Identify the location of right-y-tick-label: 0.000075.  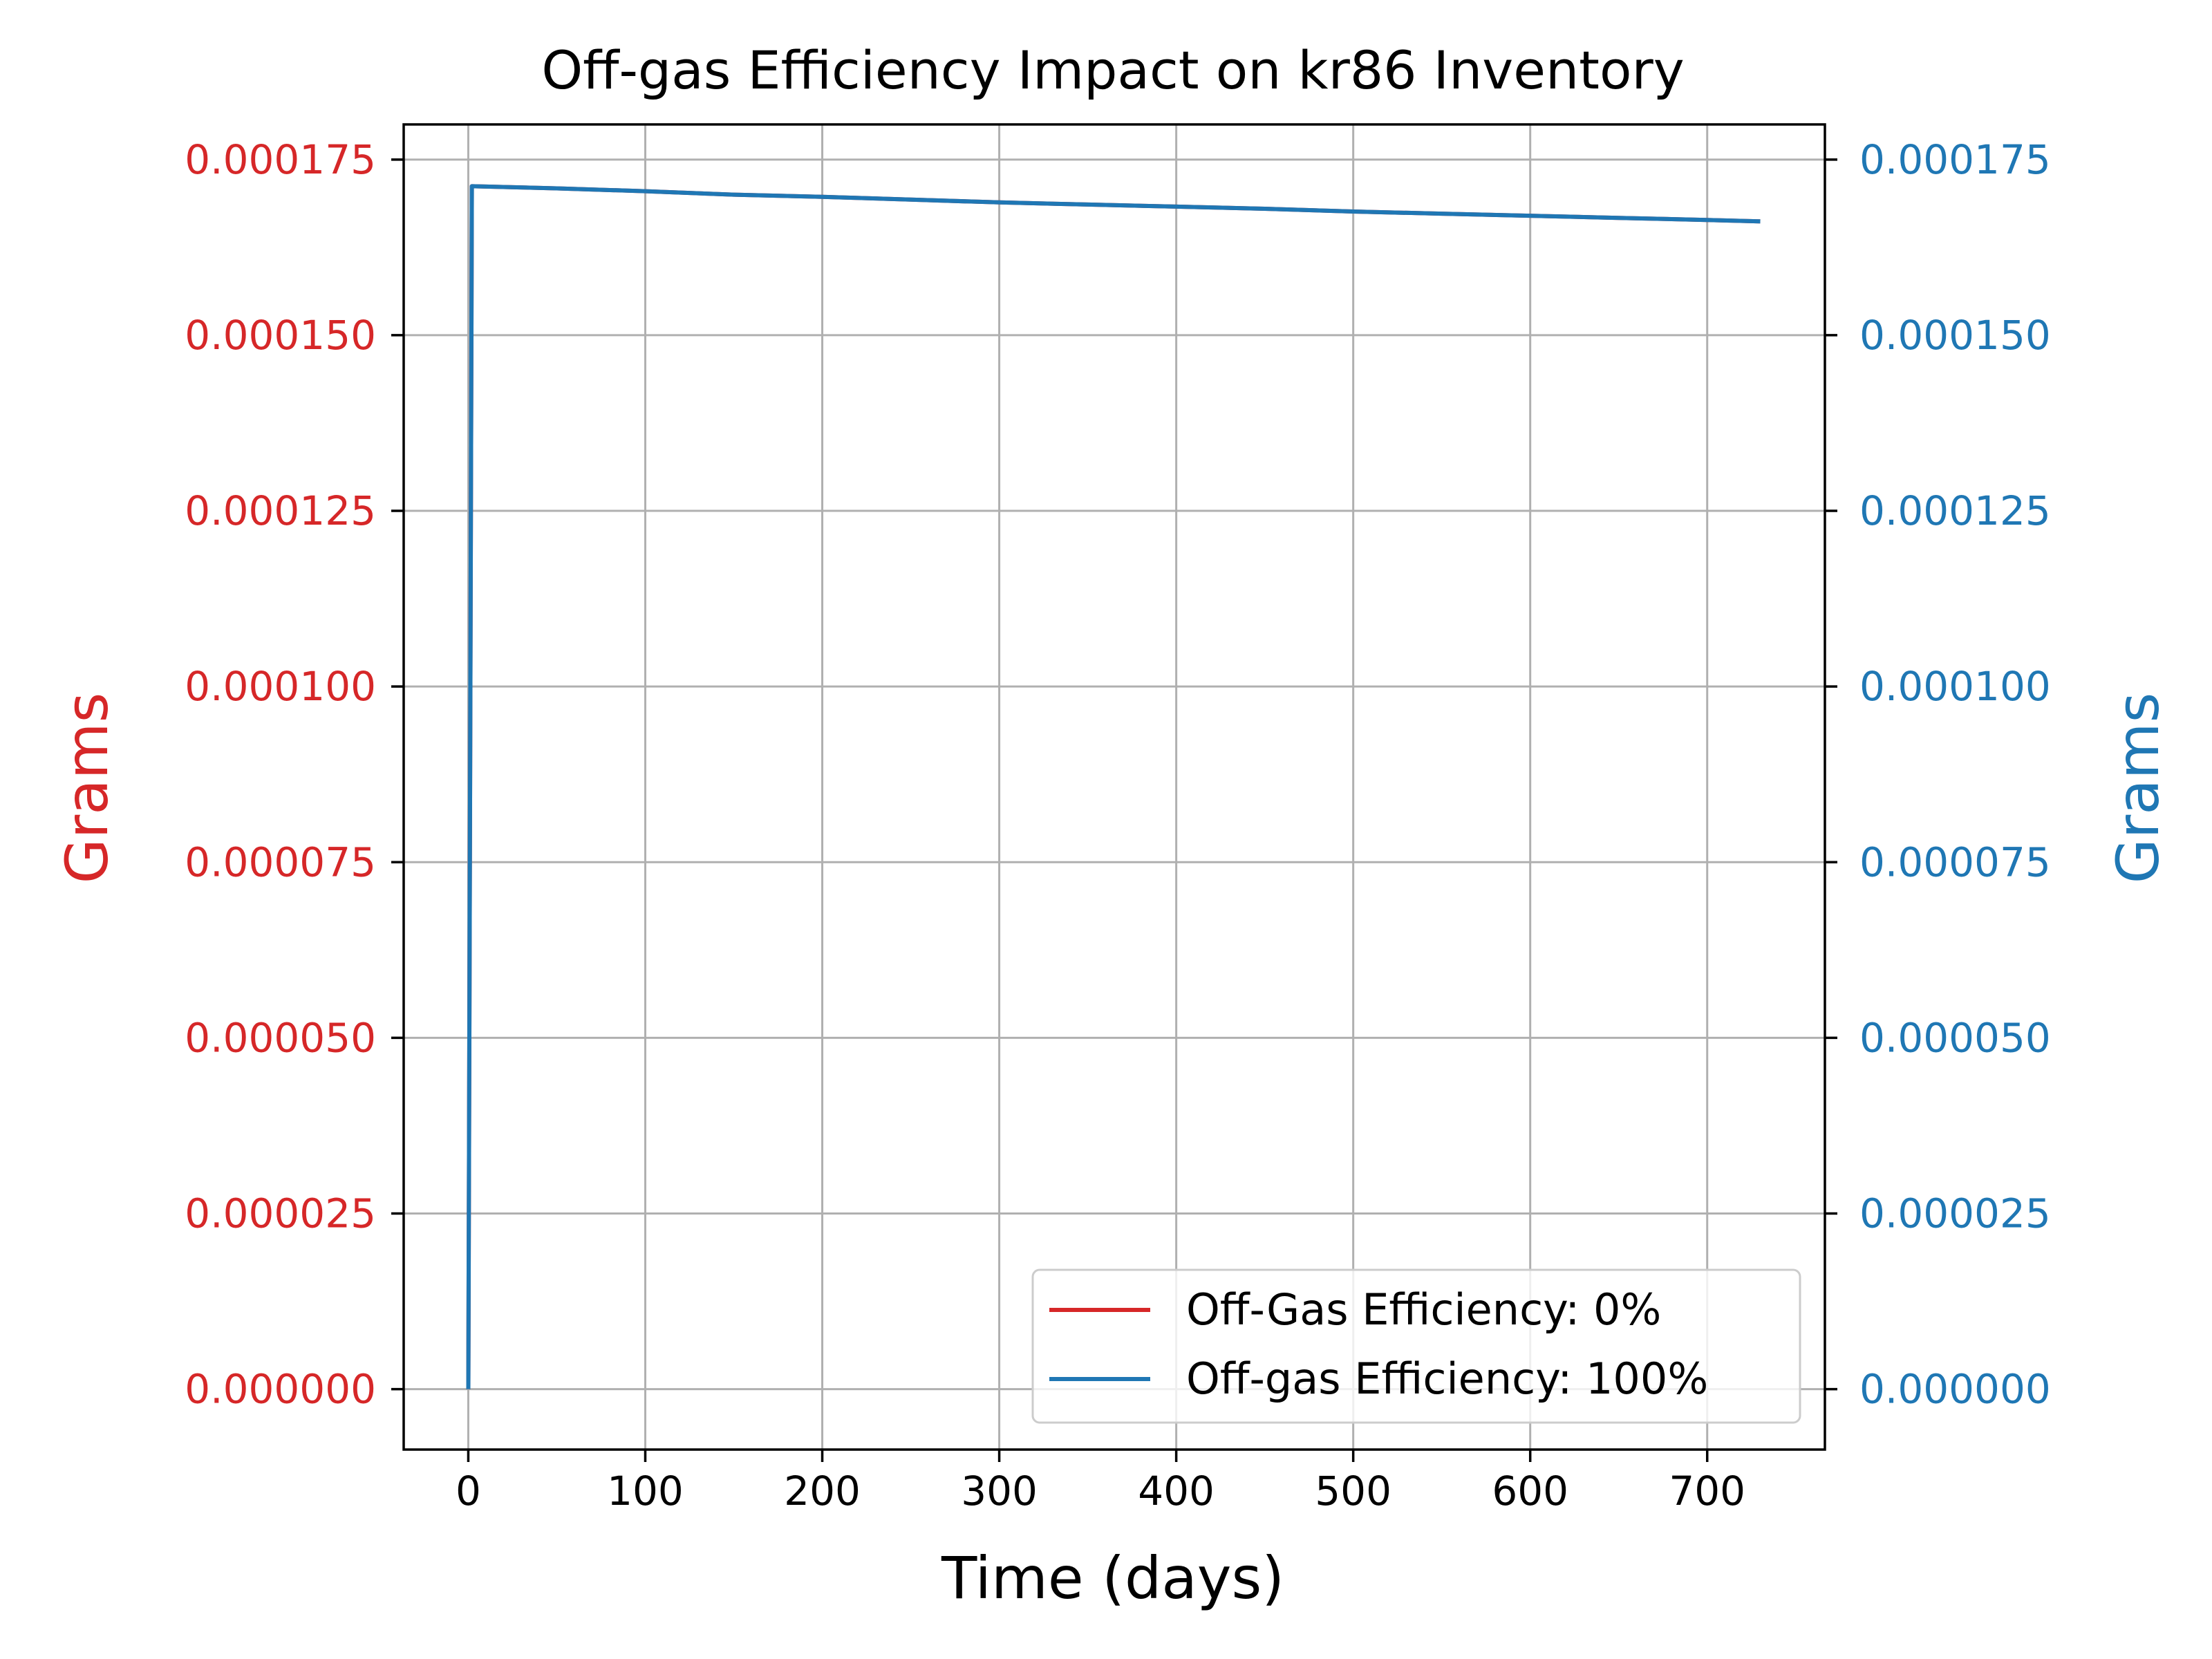
(1955, 861).